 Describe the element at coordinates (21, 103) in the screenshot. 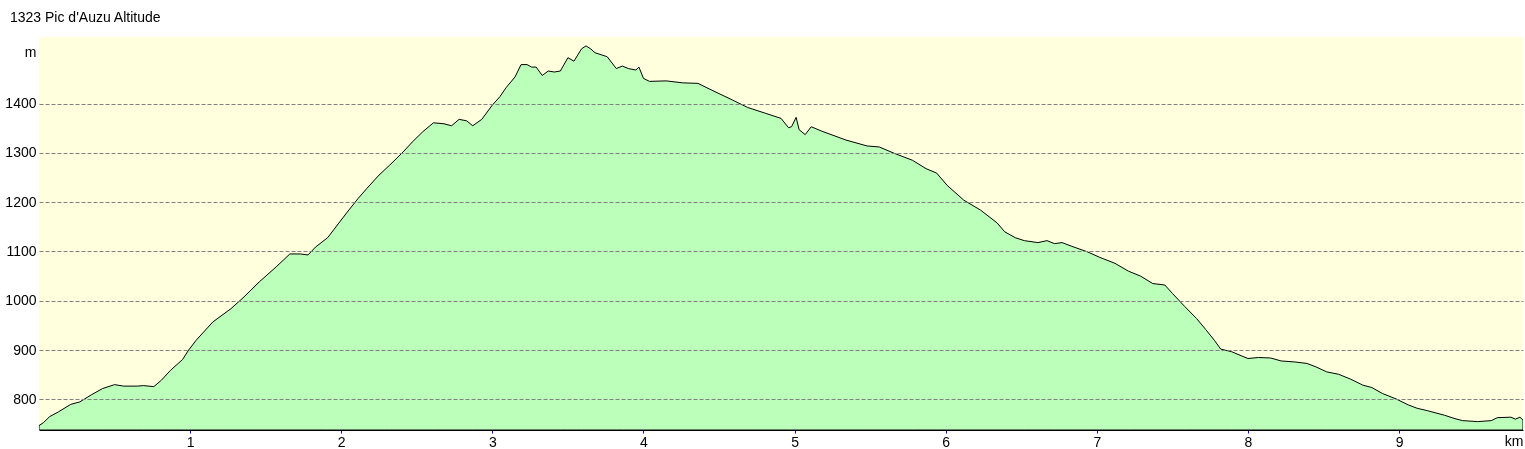

I see `y-tick-label: 1400` at that location.